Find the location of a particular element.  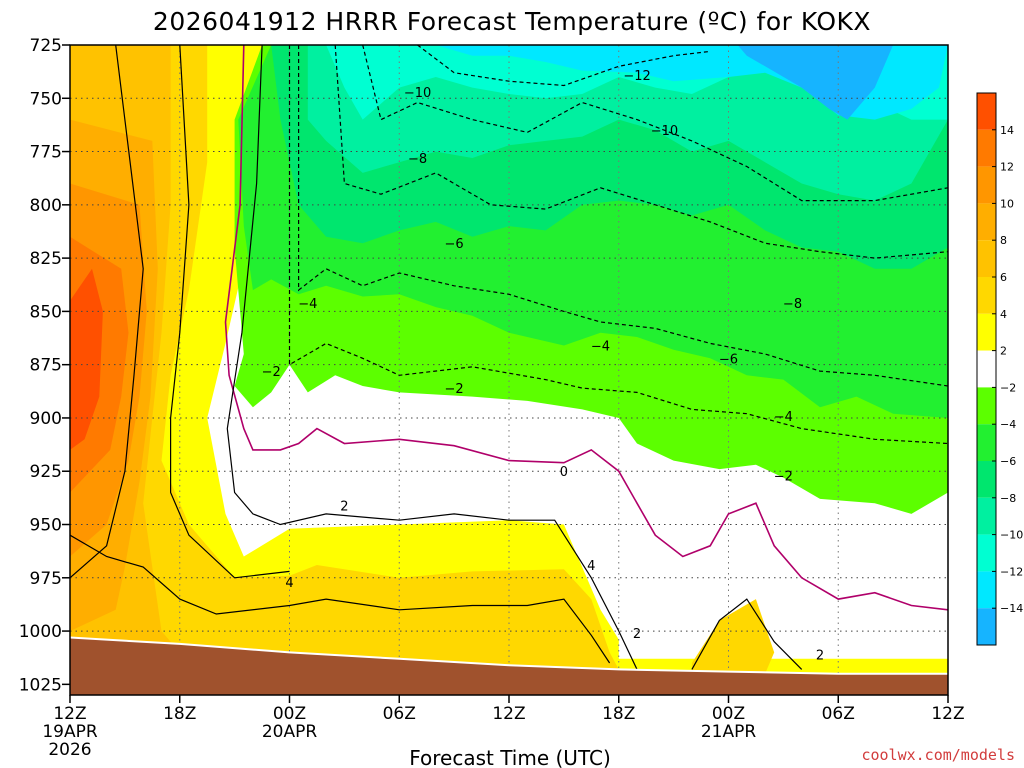

colorbar-label-3: 8 is located at coordinates (1003, 240).